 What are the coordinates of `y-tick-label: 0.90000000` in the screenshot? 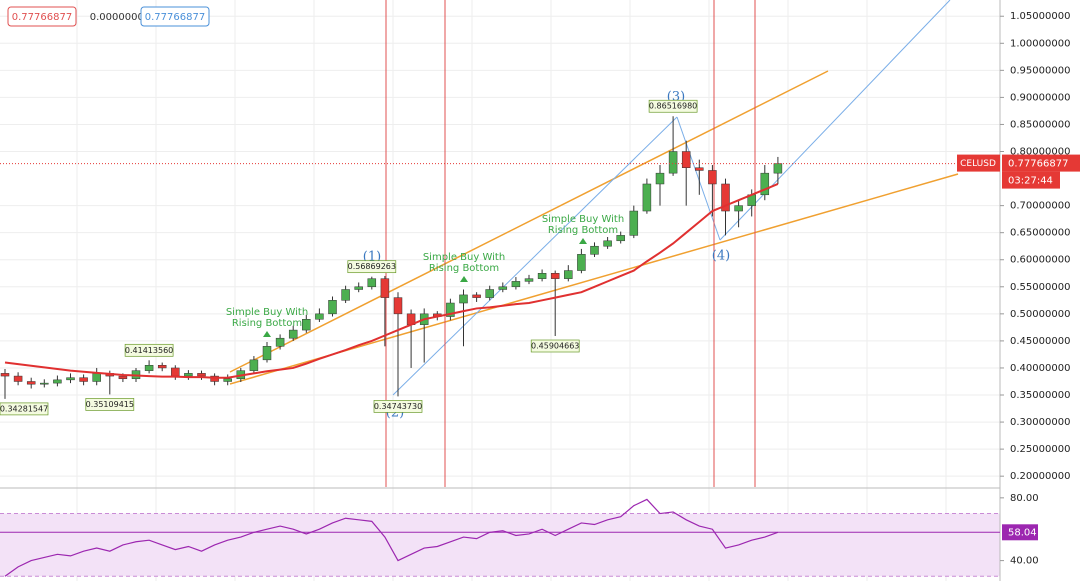 It's located at (1040, 97).